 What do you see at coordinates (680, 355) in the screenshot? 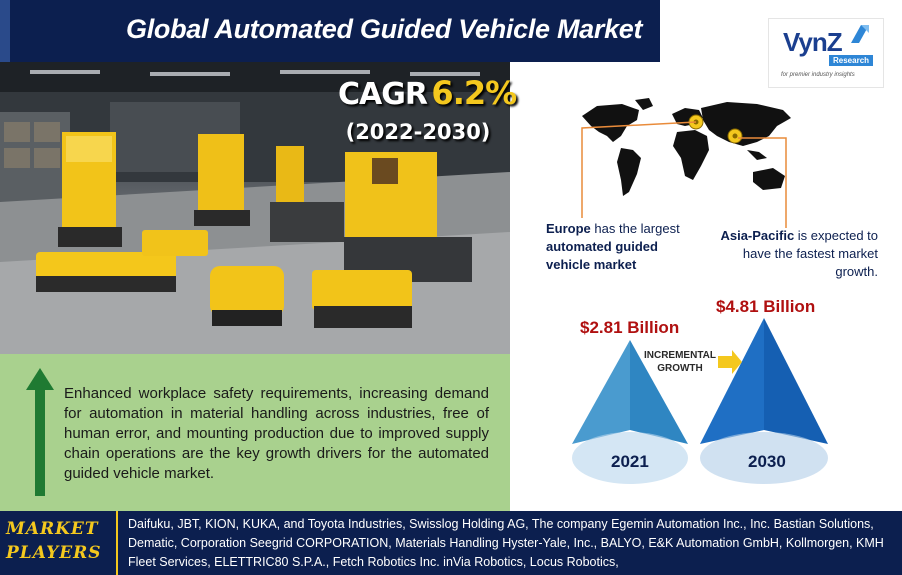
I see `incremental-line1: INCREMENTAL` at bounding box center [680, 355].